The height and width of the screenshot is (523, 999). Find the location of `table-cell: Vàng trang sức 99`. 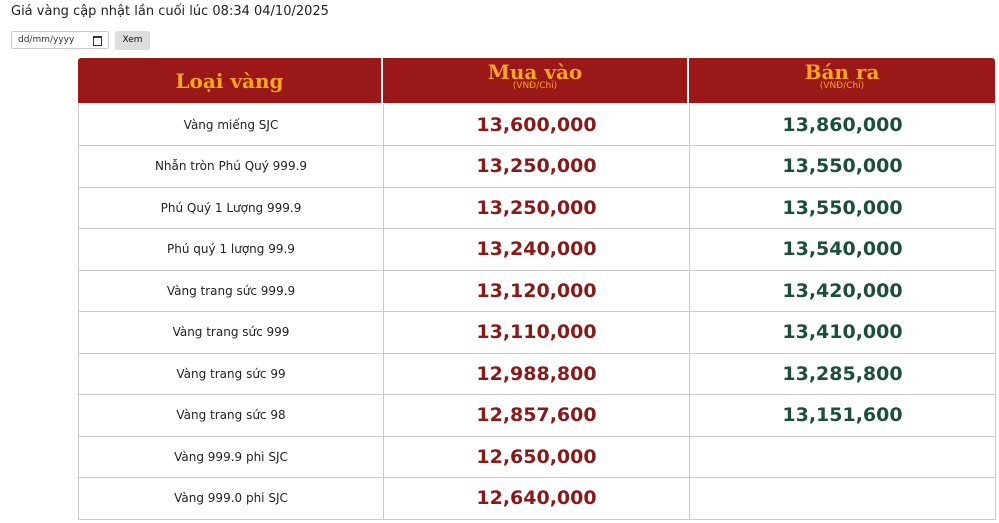

table-cell: Vàng trang sức 99 is located at coordinates (230, 374).